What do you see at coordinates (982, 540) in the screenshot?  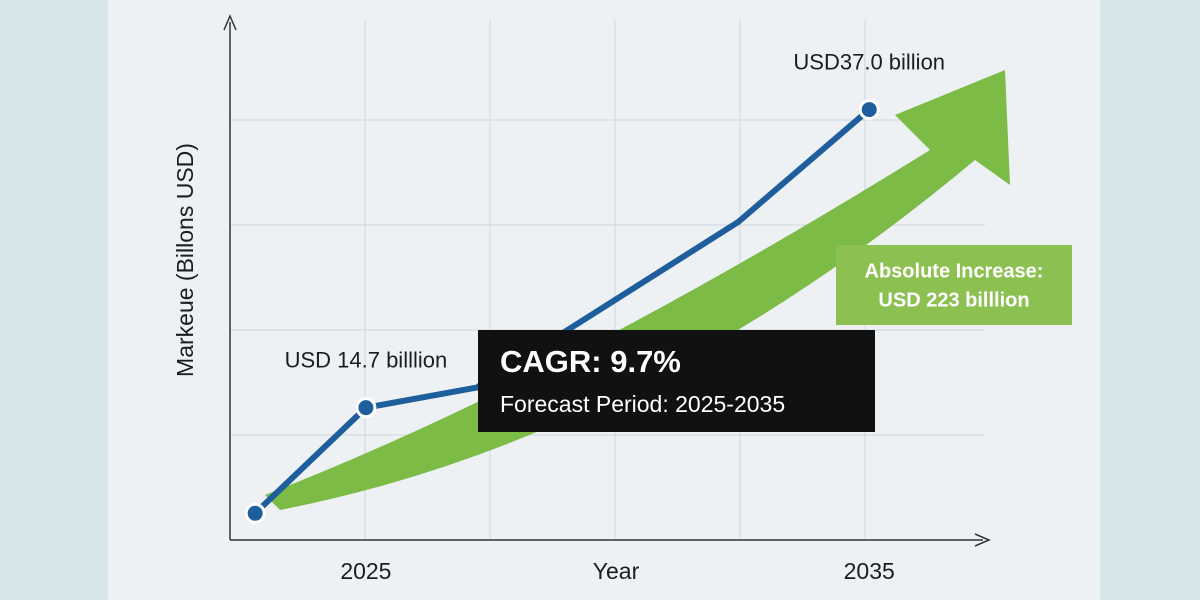 I see `x-axis-arrow` at bounding box center [982, 540].